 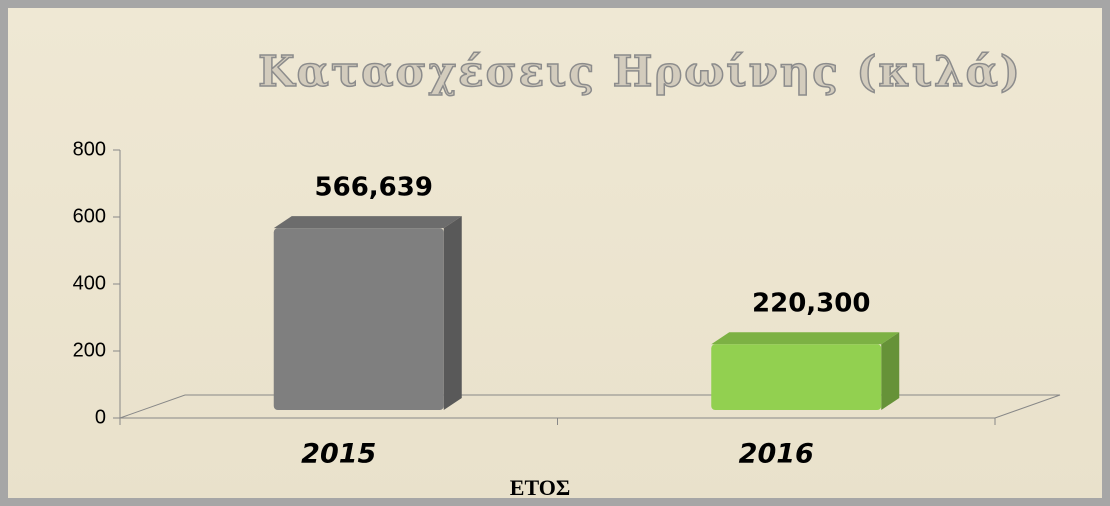 What do you see at coordinates (89, 216) in the screenshot?
I see `y-tick-label: 600` at bounding box center [89, 216].